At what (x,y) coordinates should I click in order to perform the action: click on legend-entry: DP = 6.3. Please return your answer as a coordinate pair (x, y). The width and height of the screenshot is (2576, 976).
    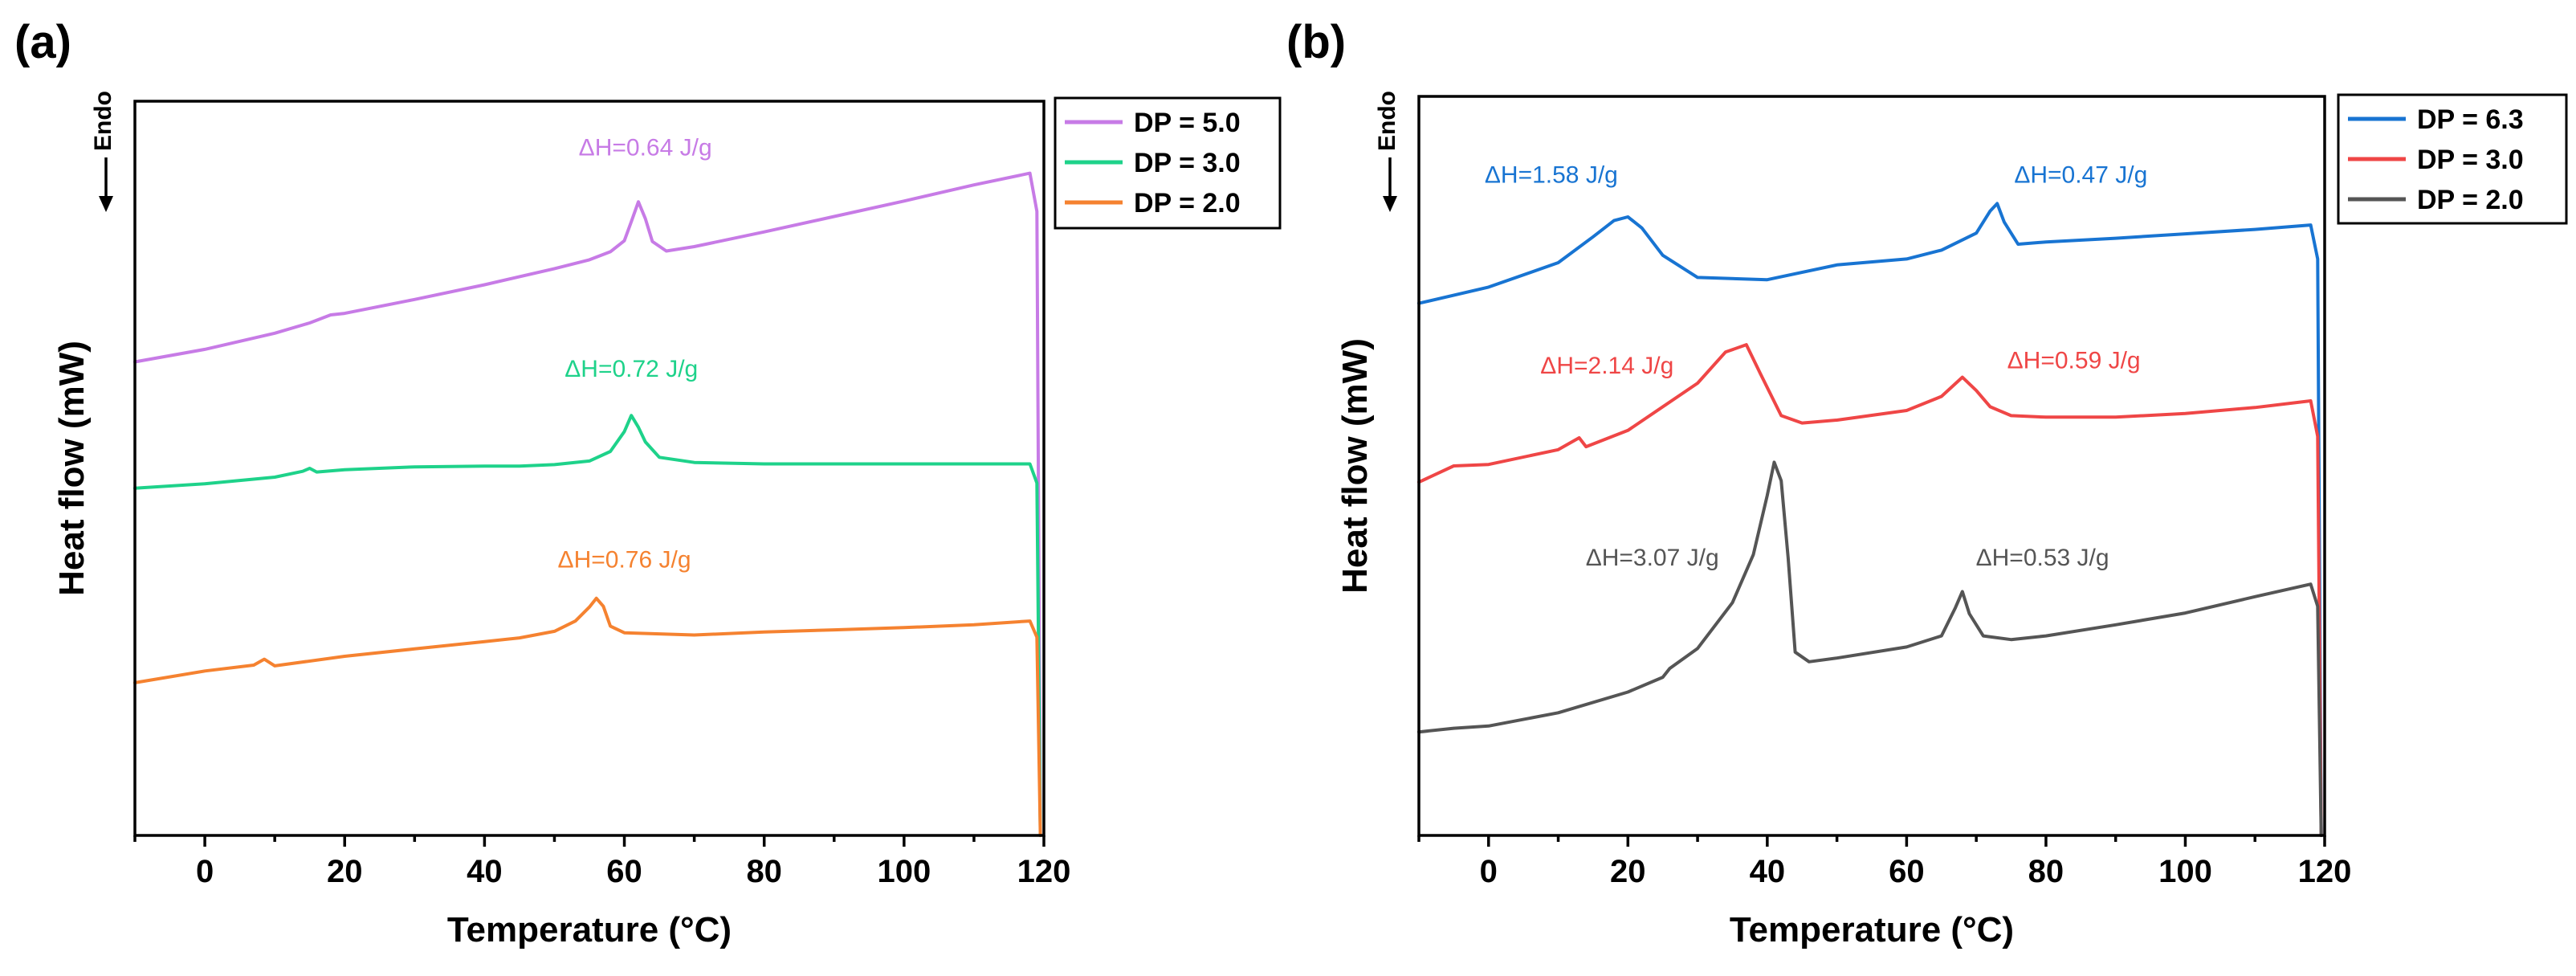
    Looking at the image, I should click on (2470, 119).